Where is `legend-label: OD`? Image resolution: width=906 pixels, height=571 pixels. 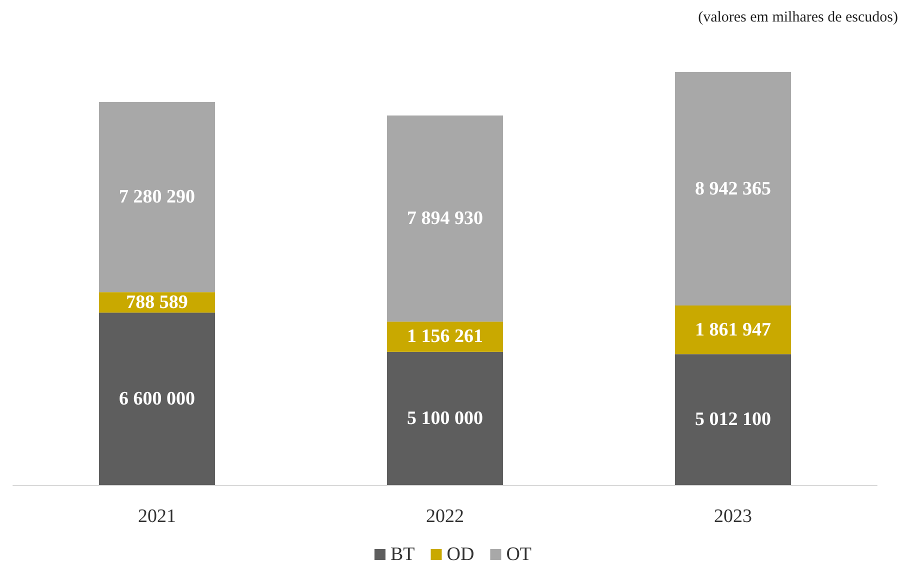 legend-label: OD is located at coordinates (460, 554).